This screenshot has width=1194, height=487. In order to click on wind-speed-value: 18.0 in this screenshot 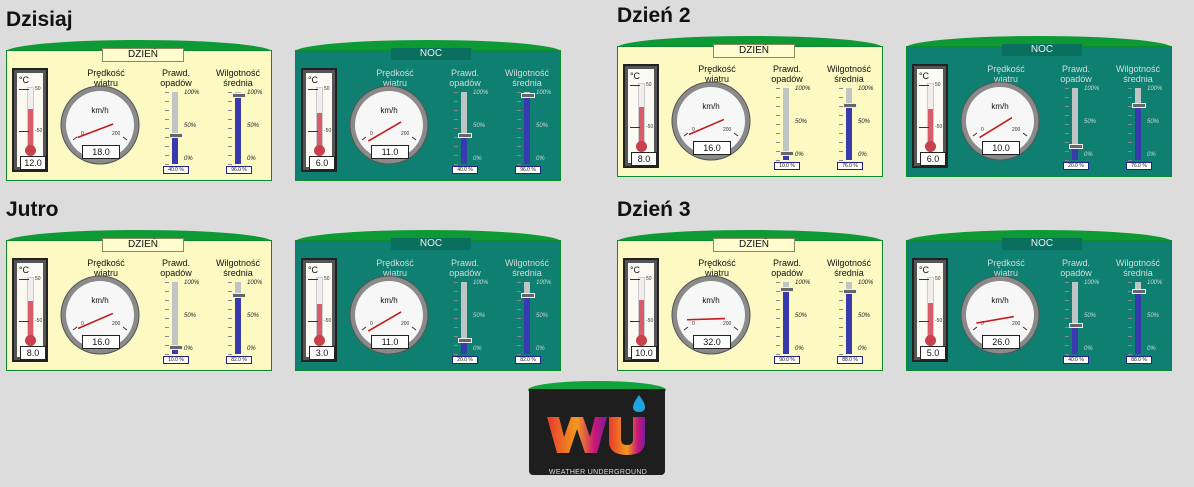, I will do `click(101, 152)`.